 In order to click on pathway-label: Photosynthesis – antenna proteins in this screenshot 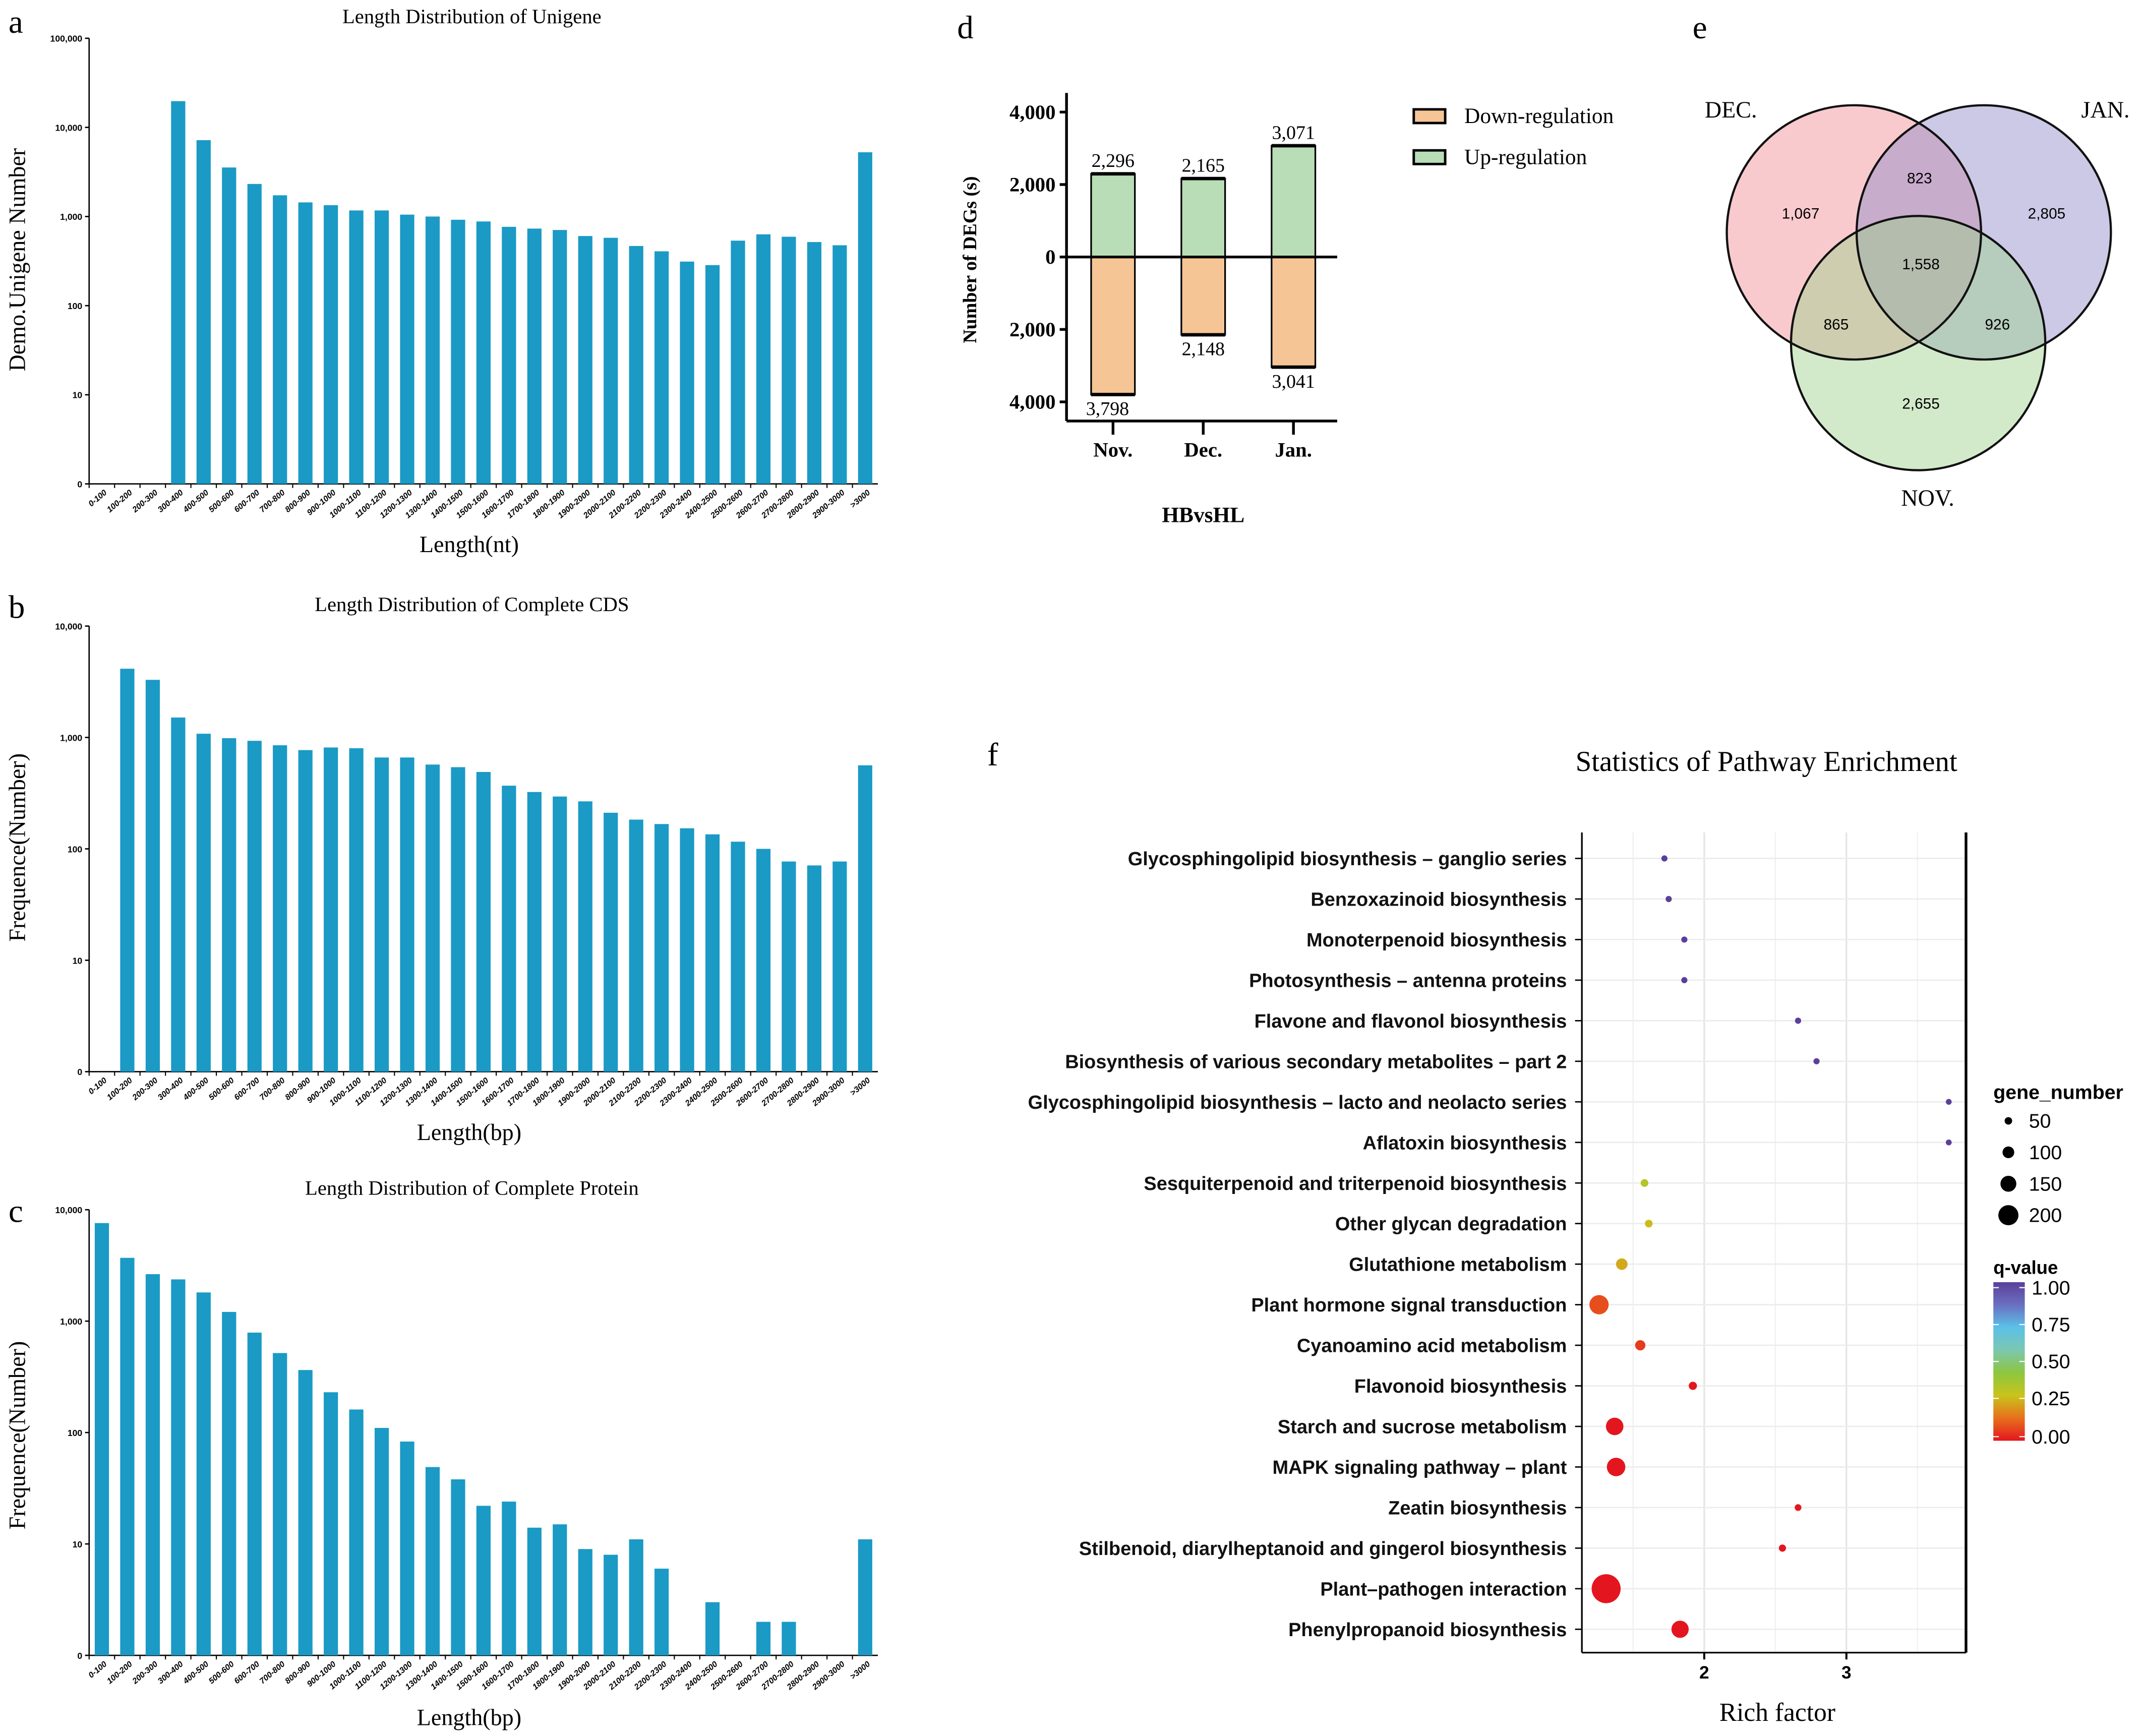, I will do `click(1408, 980)`.